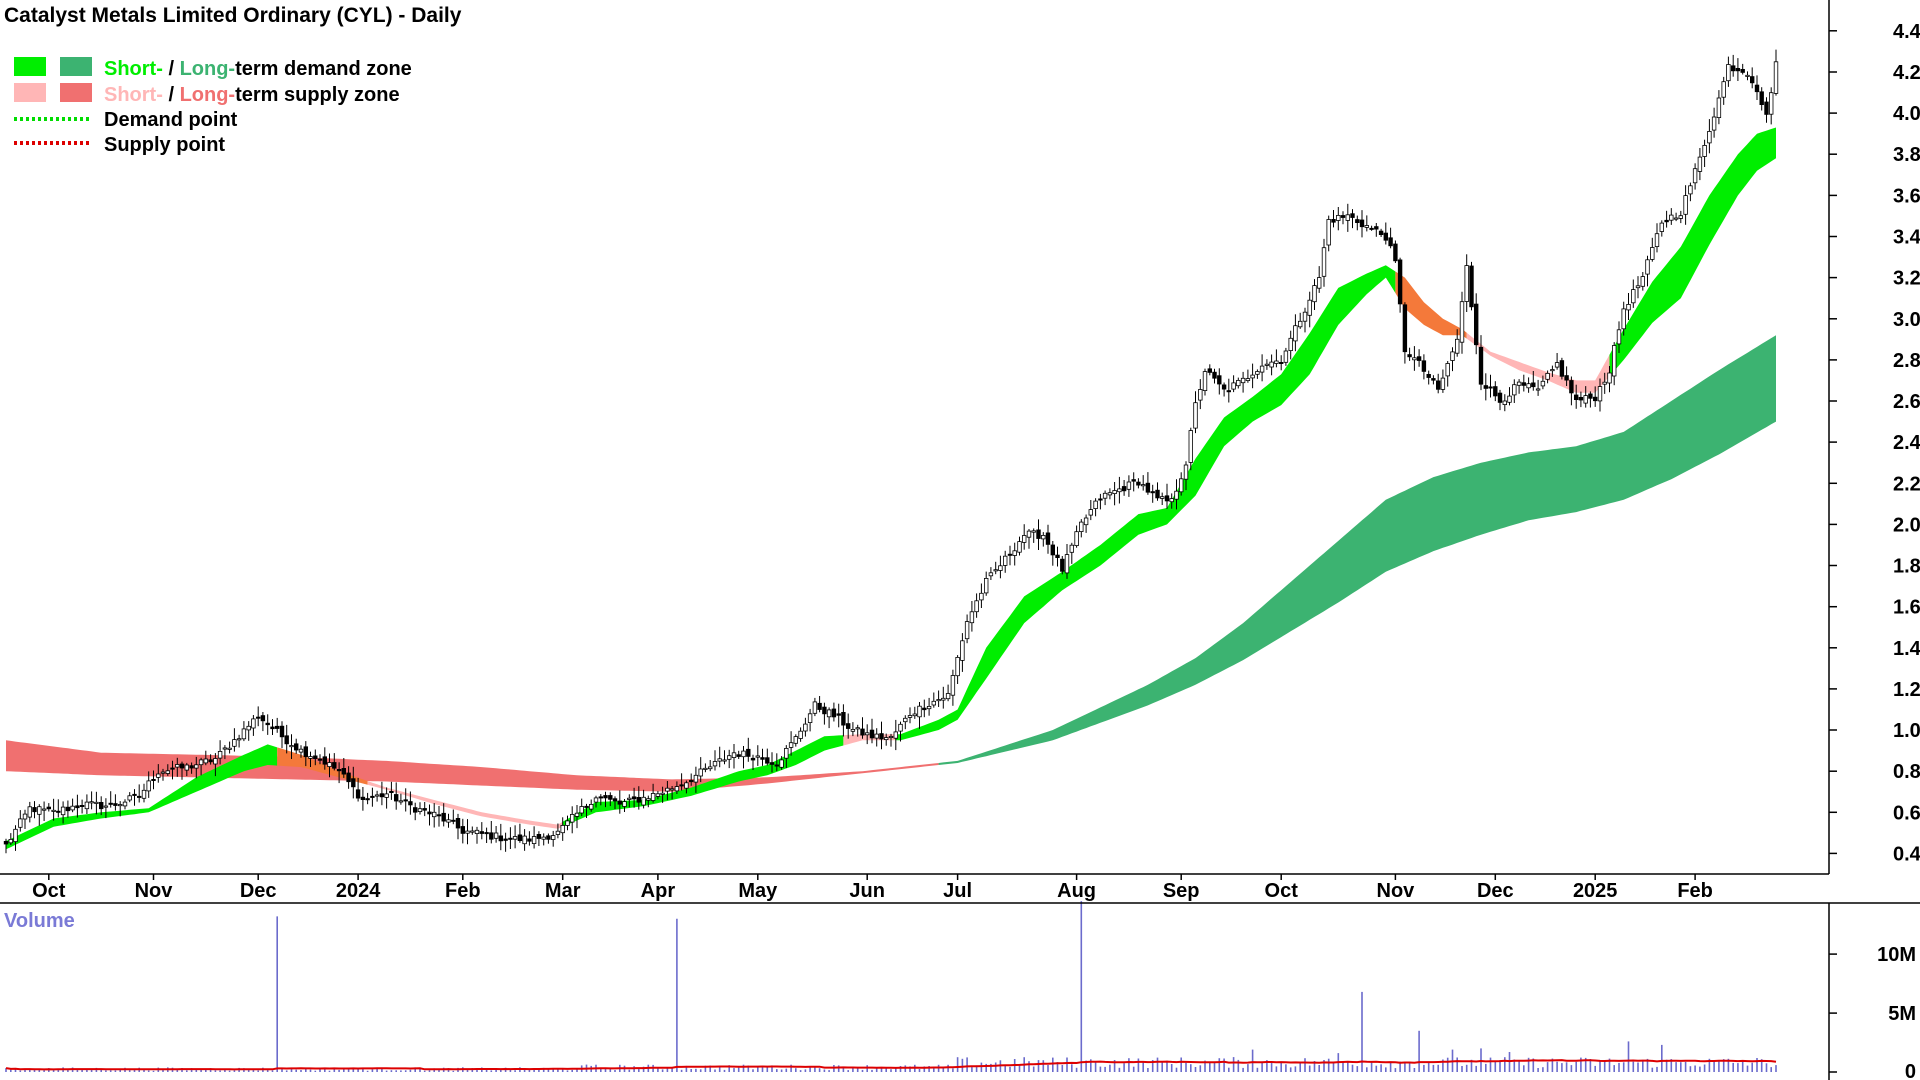  Describe the element at coordinates (76, 92) in the screenshot. I see `legend-swatch-long-supply` at that location.